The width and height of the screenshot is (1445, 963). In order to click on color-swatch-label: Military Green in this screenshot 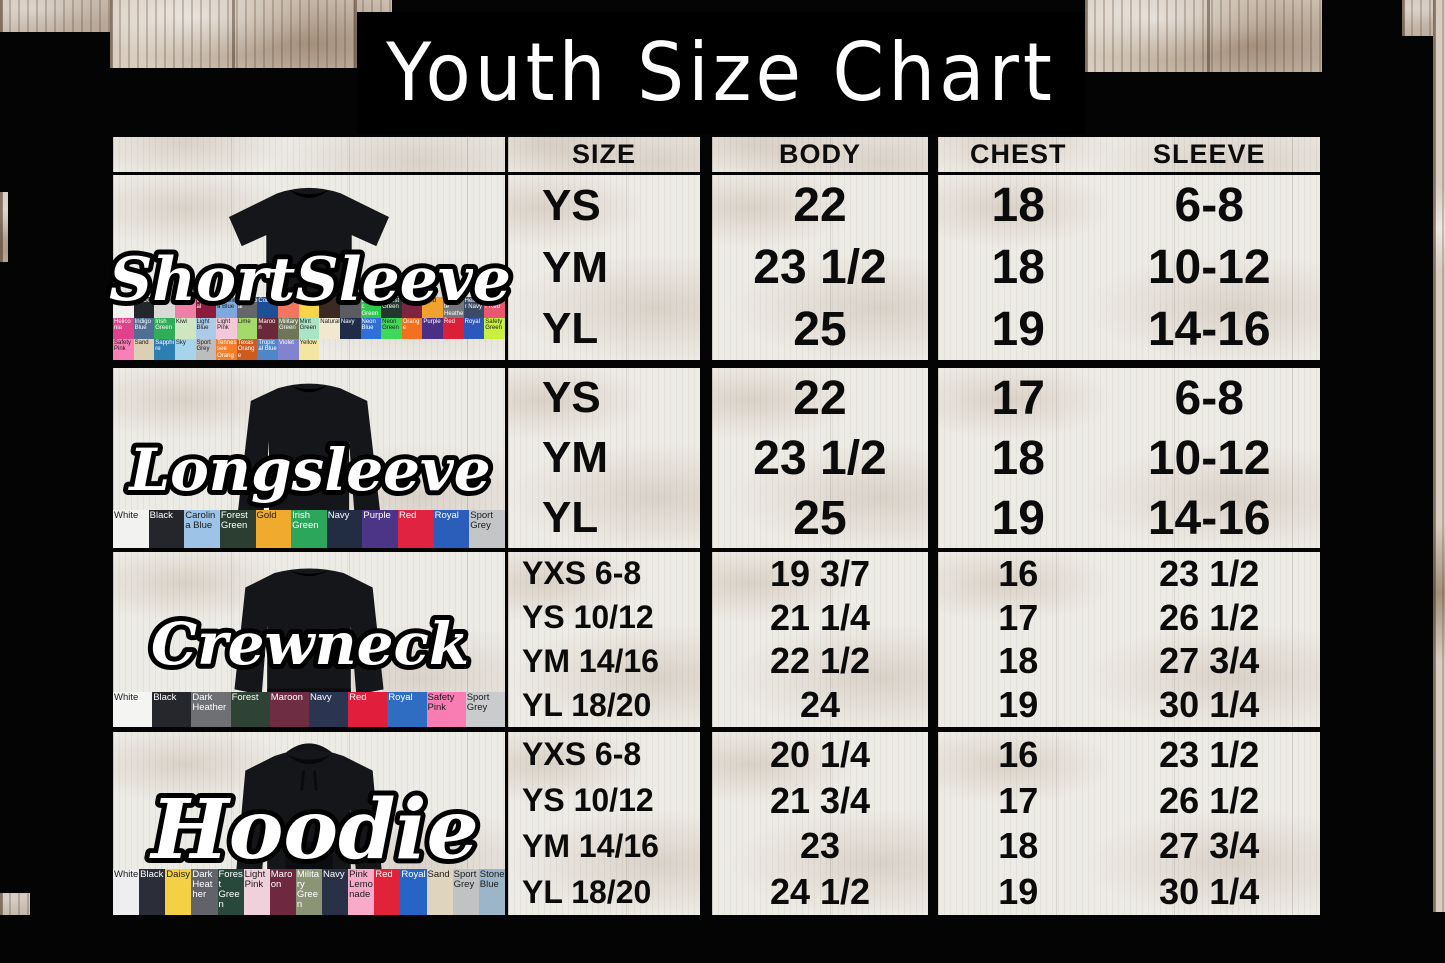, I will do `click(308, 889)`.